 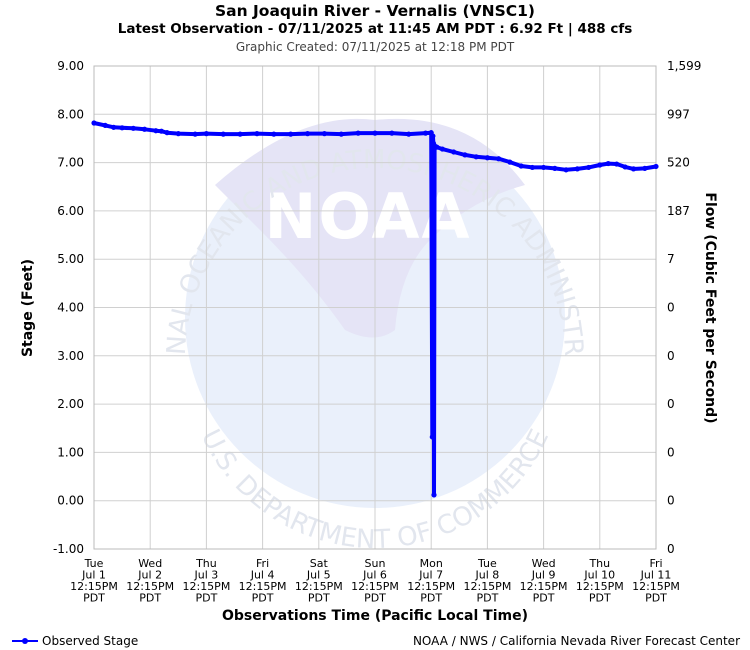 What do you see at coordinates (375, 581) in the screenshot?
I see `x-tick-label: Sun Jul 6 12:15PM PDT` at bounding box center [375, 581].